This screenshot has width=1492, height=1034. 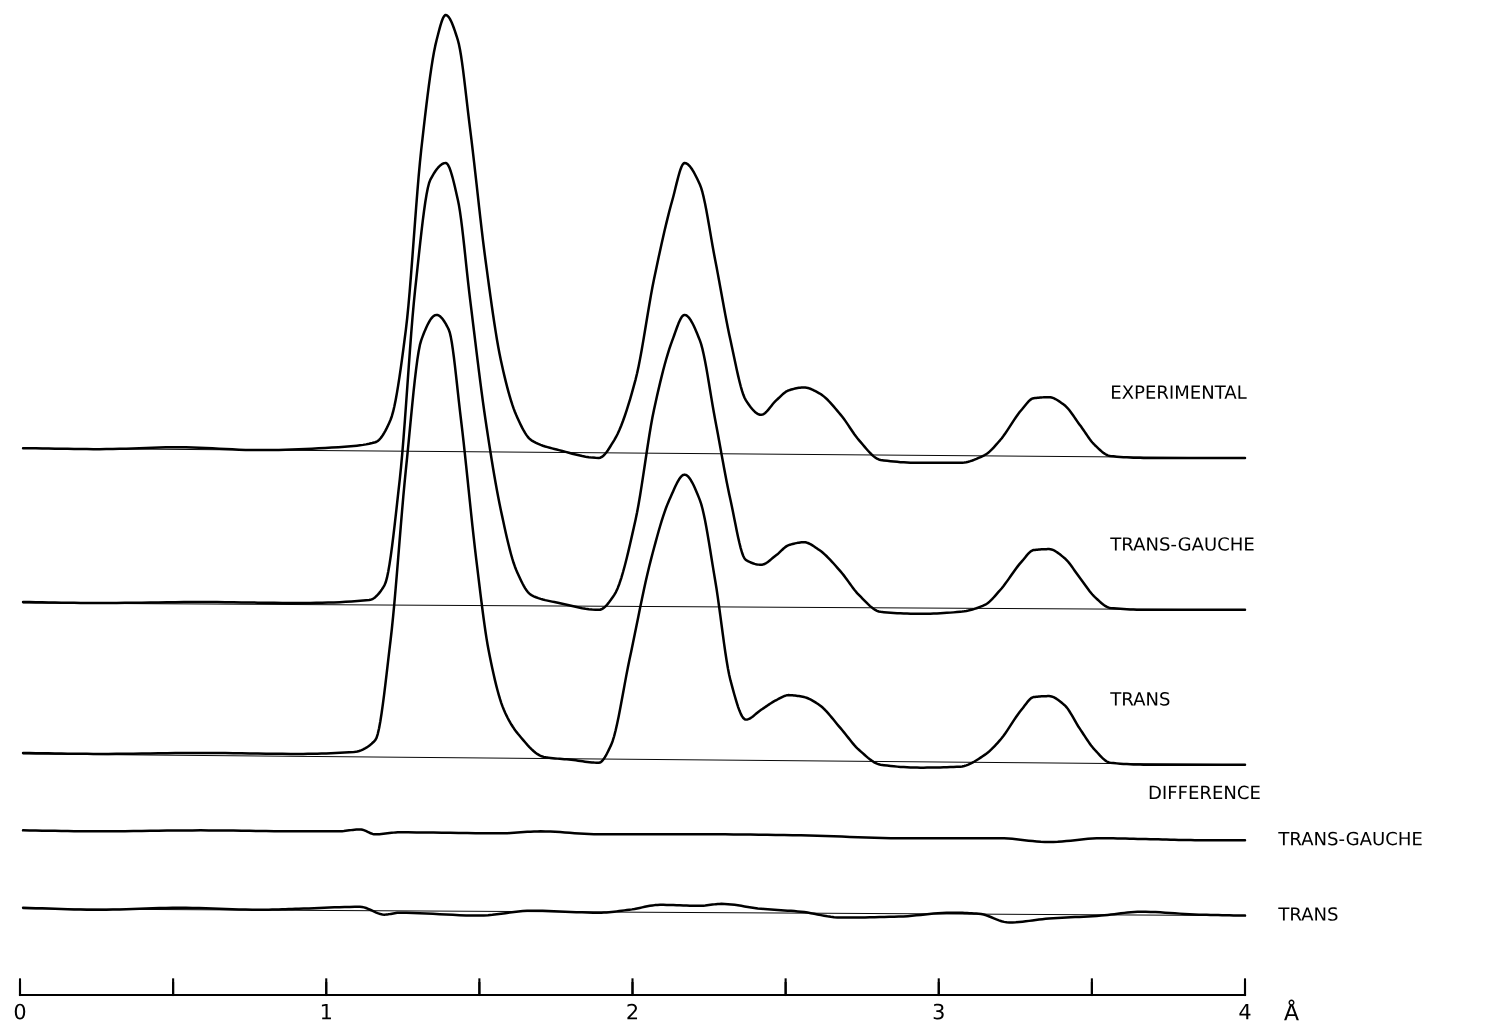 I want to click on x-tick-label: 3, so click(x=938, y=1011).